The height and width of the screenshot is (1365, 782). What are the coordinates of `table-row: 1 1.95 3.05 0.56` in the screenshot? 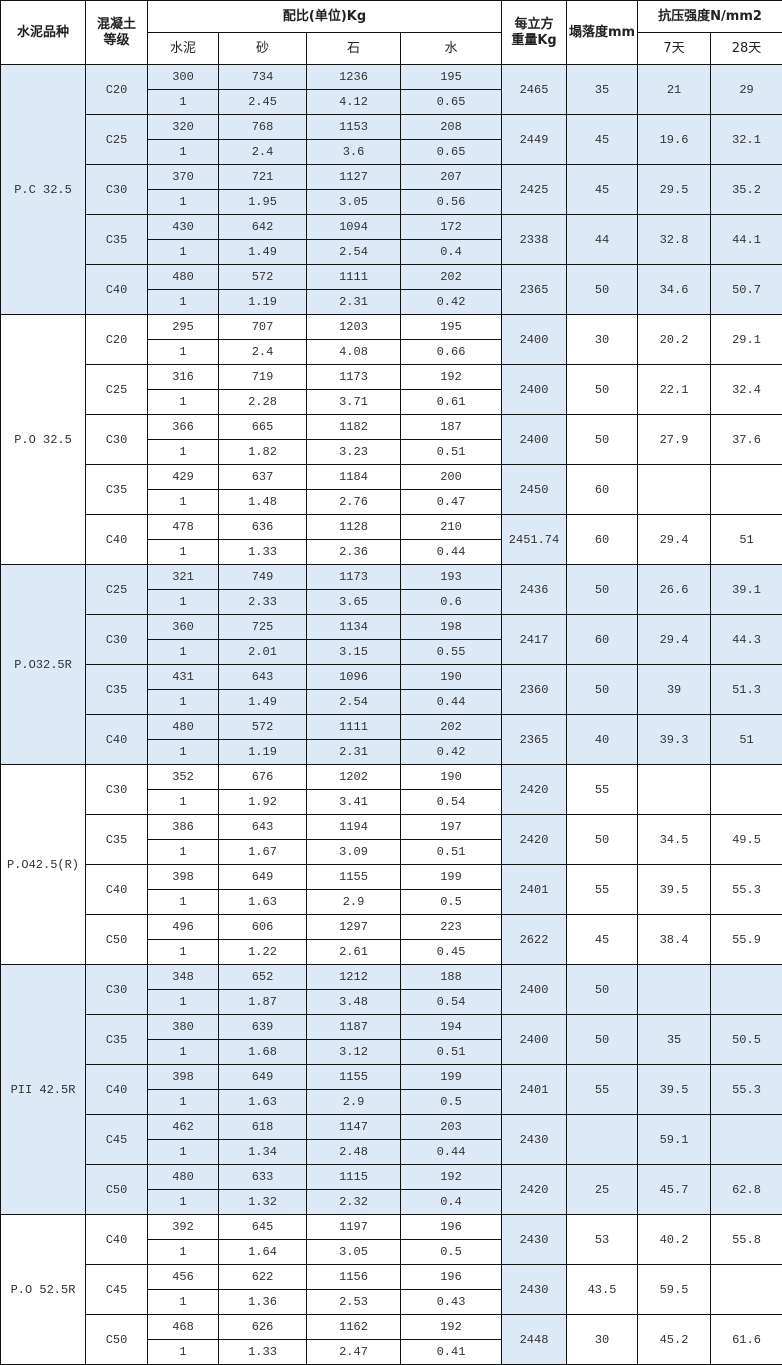 It's located at (391, 202).